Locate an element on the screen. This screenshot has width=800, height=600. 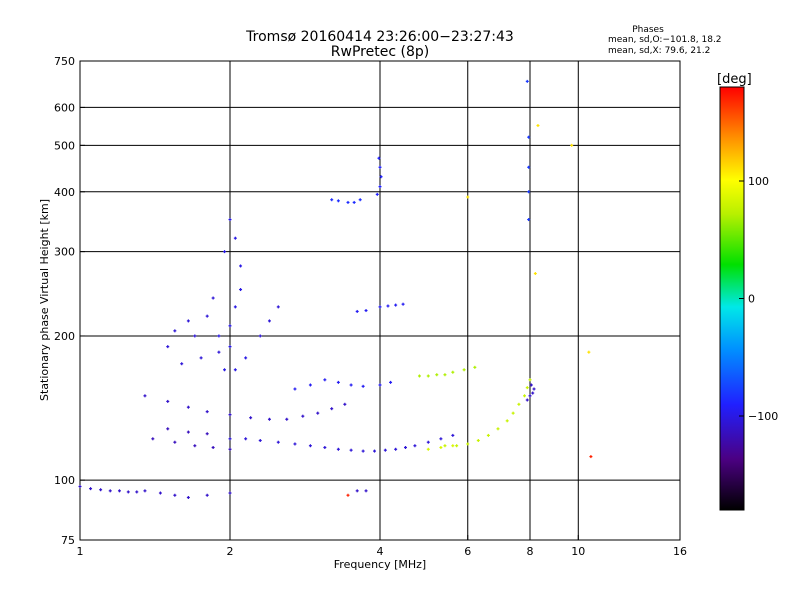
x-axis-ticks: 1 2 4 6 8 10 16 is located at coordinates (382, 546).